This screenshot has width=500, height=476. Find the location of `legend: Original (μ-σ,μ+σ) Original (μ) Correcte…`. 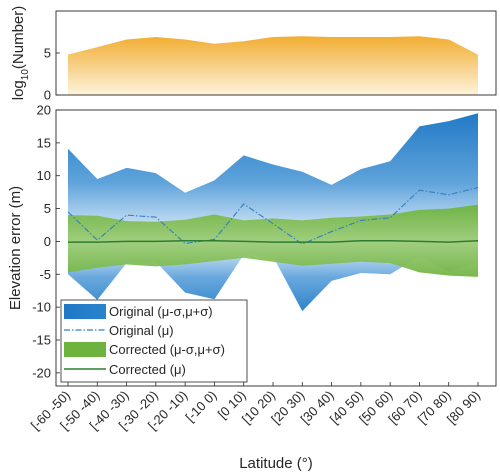

legend: Original (μ-σ,μ+σ) Original (μ) Correcte… is located at coordinates (154, 341).